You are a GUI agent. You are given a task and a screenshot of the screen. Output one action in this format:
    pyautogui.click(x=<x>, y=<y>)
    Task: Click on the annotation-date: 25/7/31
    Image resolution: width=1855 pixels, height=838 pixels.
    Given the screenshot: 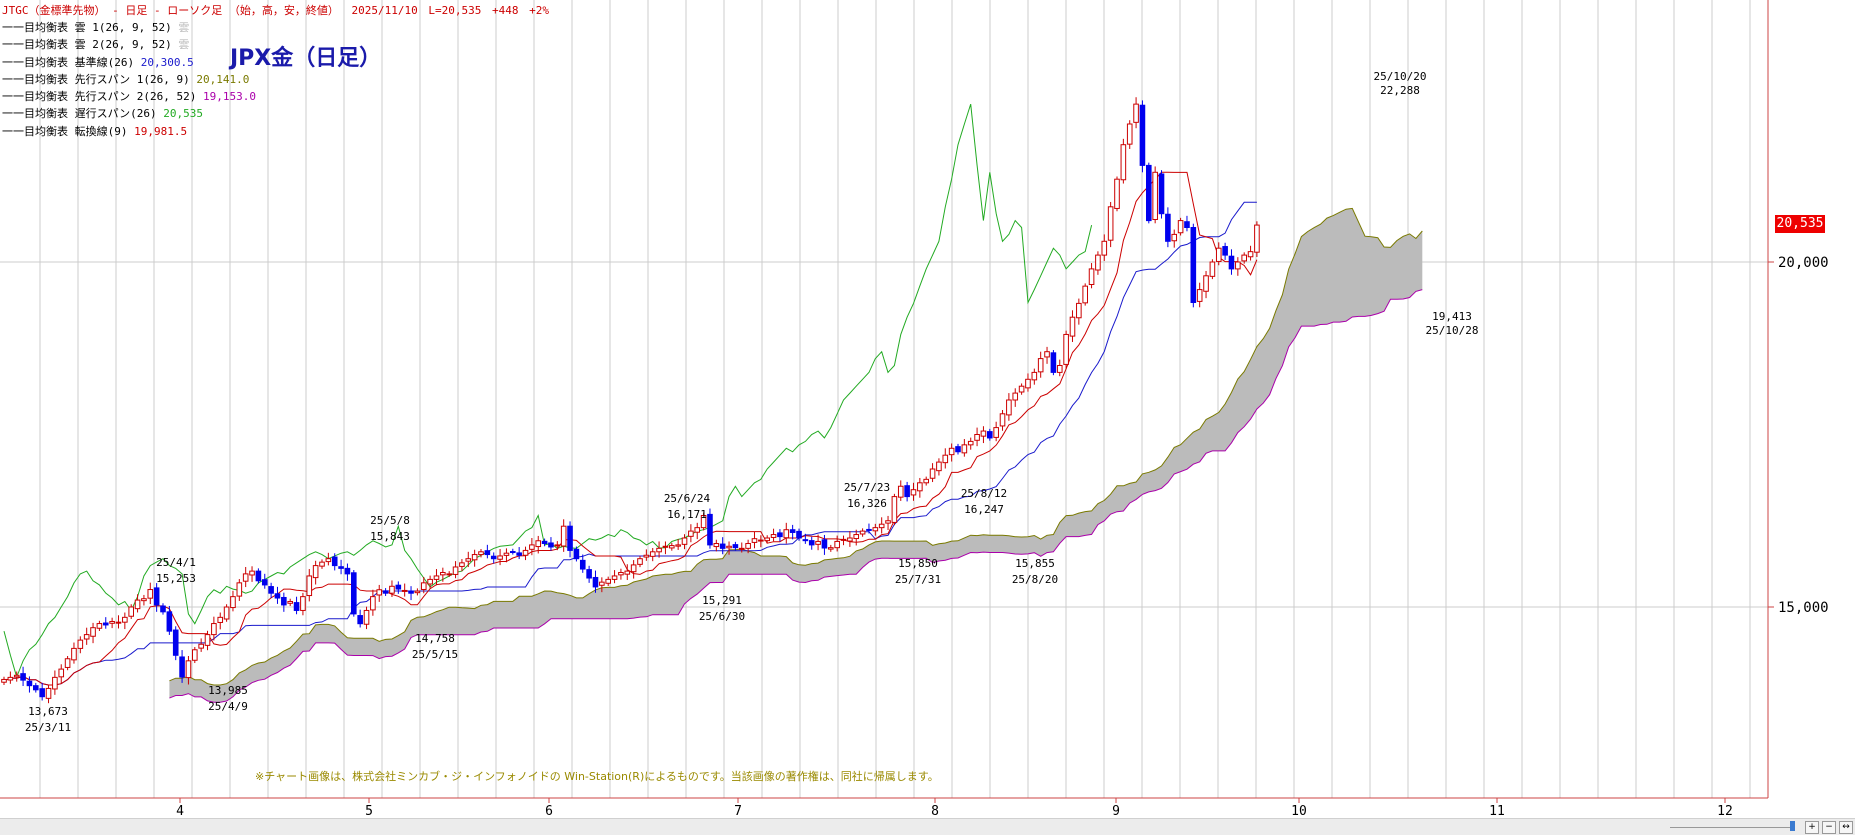 What is the action you would take?
    pyautogui.click(x=918, y=579)
    